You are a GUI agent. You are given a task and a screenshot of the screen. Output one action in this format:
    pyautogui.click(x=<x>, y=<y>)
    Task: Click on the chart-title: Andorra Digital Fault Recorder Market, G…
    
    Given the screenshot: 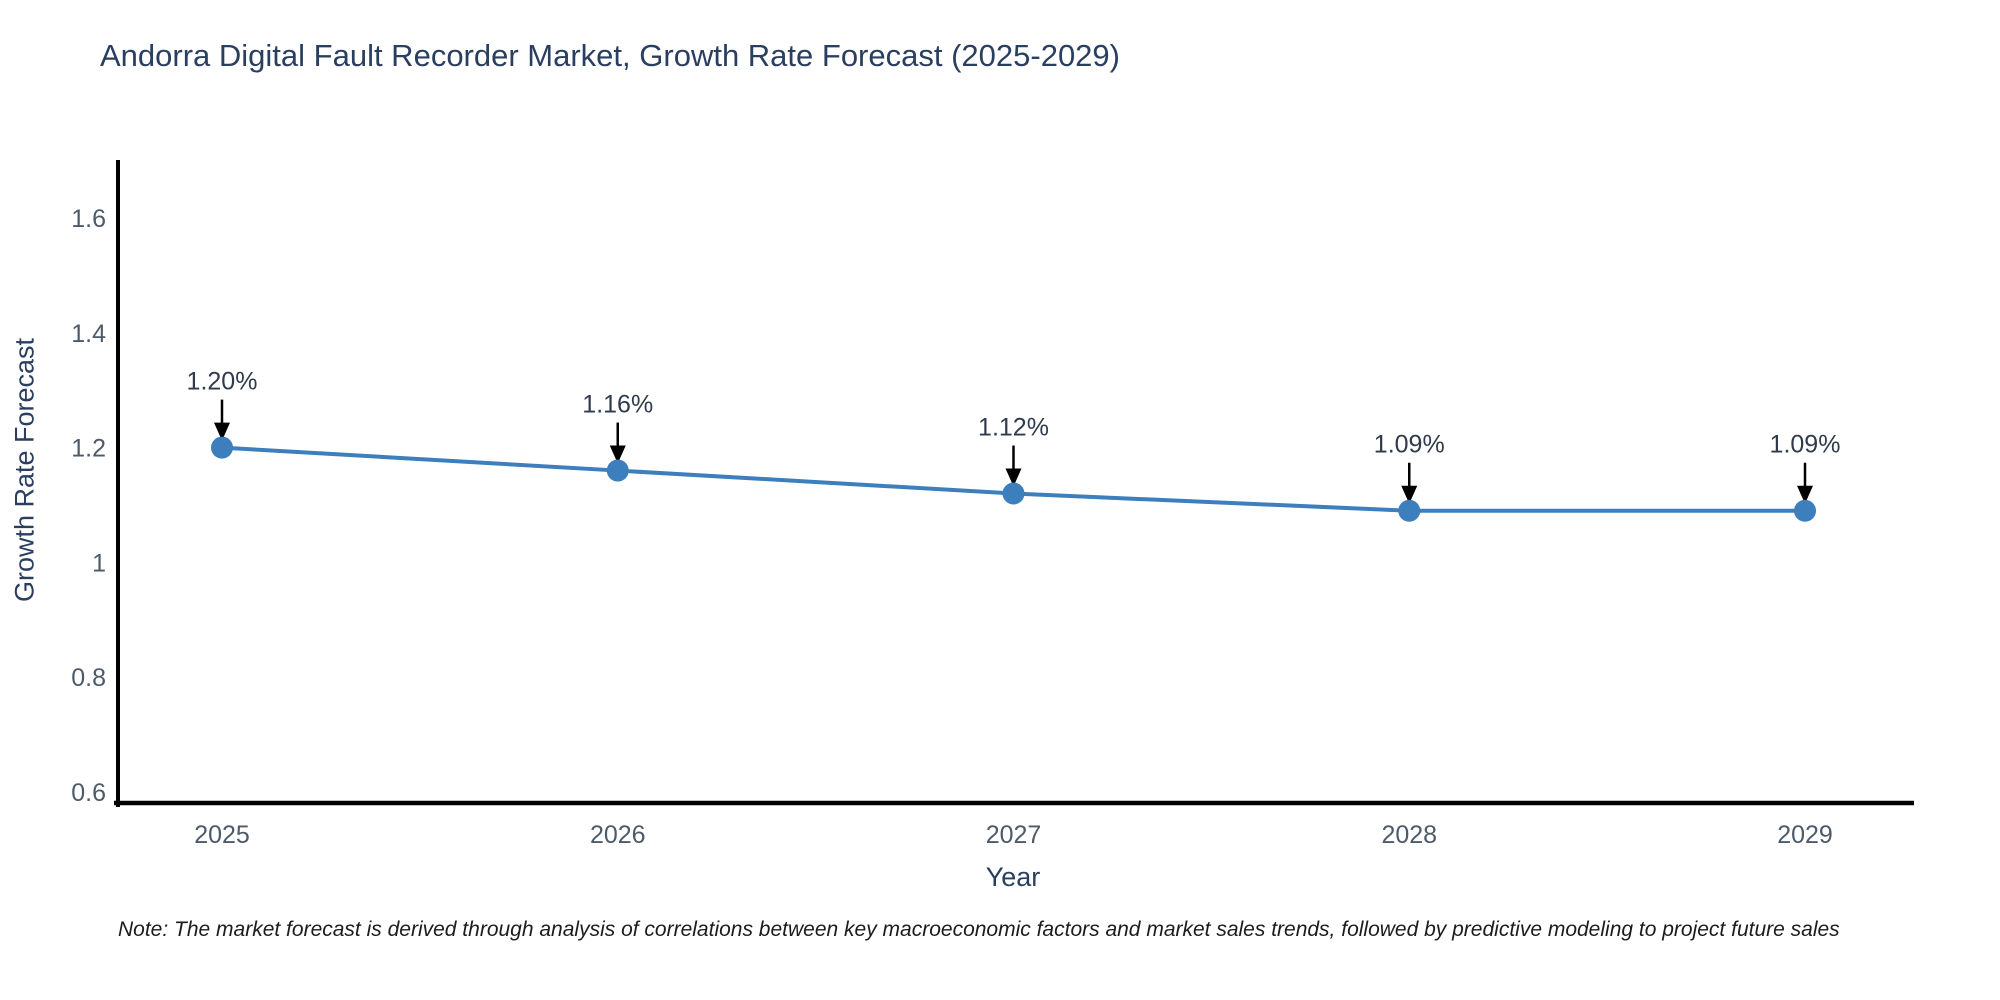 What is the action you would take?
    pyautogui.click(x=610, y=55)
    